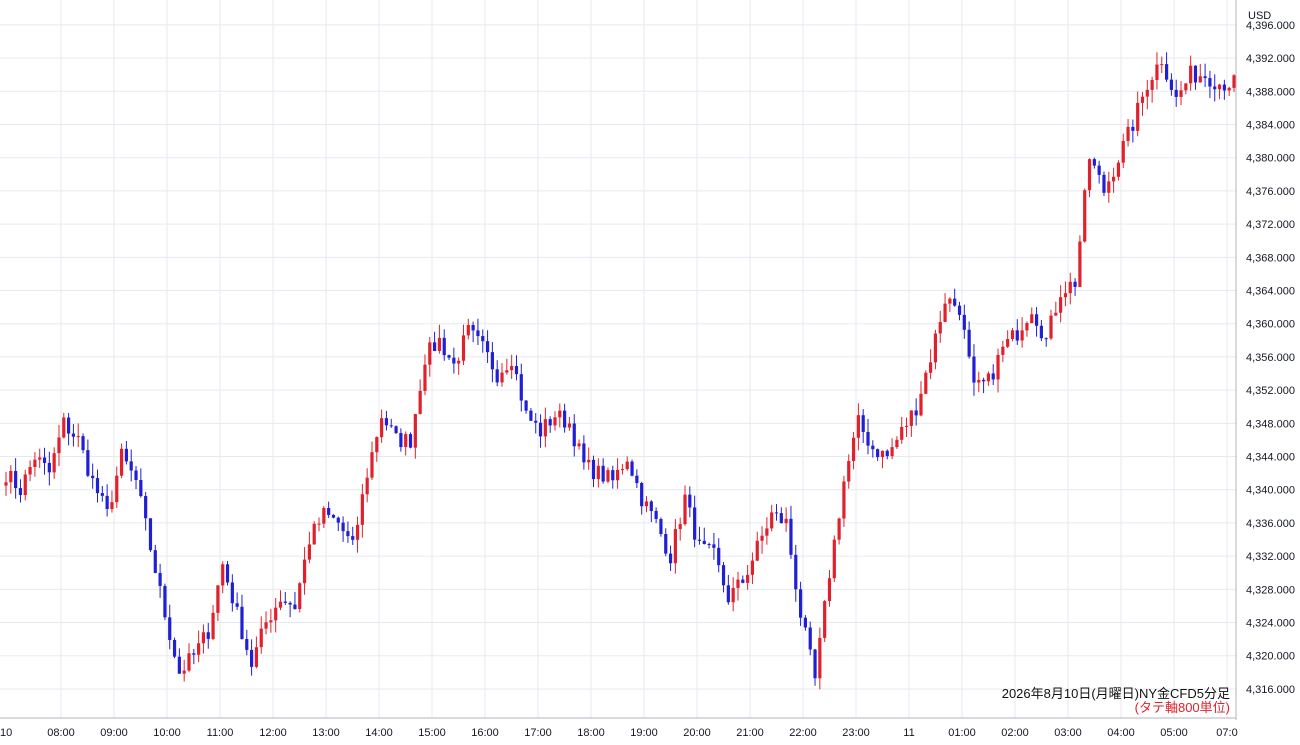  I want to click on price-tick-label: 4,384.000, so click(1270, 126).